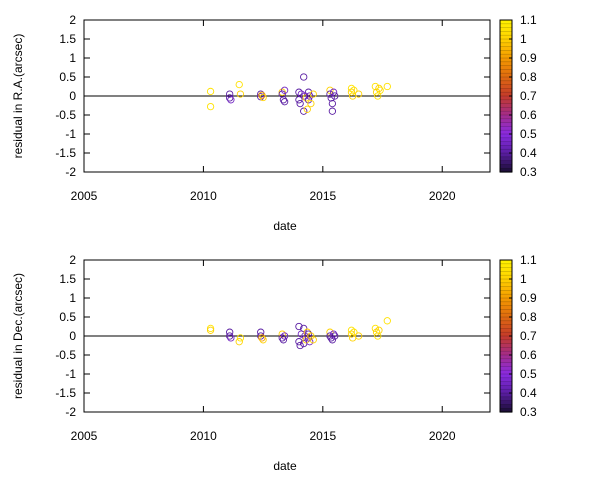 The height and width of the screenshot is (480, 600). What do you see at coordinates (70, 412) in the screenshot?
I see `chart1-ytick-label: -2` at bounding box center [70, 412].